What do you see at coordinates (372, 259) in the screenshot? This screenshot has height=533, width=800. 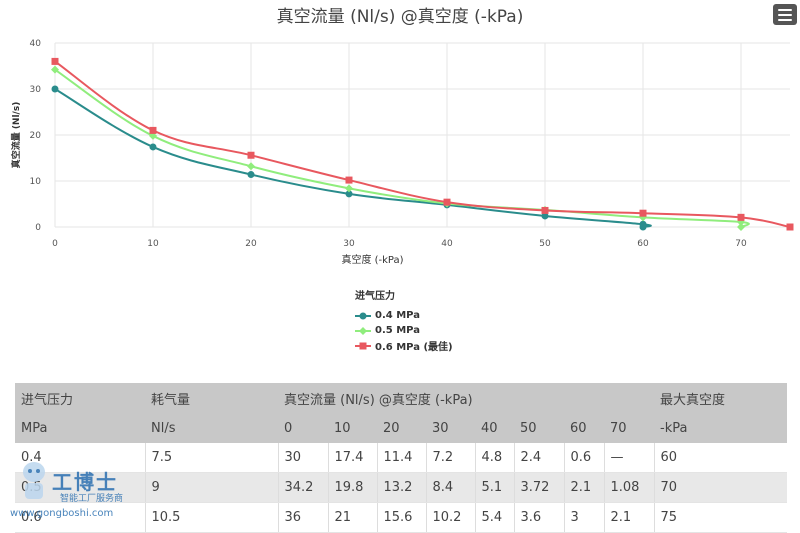 I see `x-axis-label: 真空度 (-kPa)` at bounding box center [372, 259].